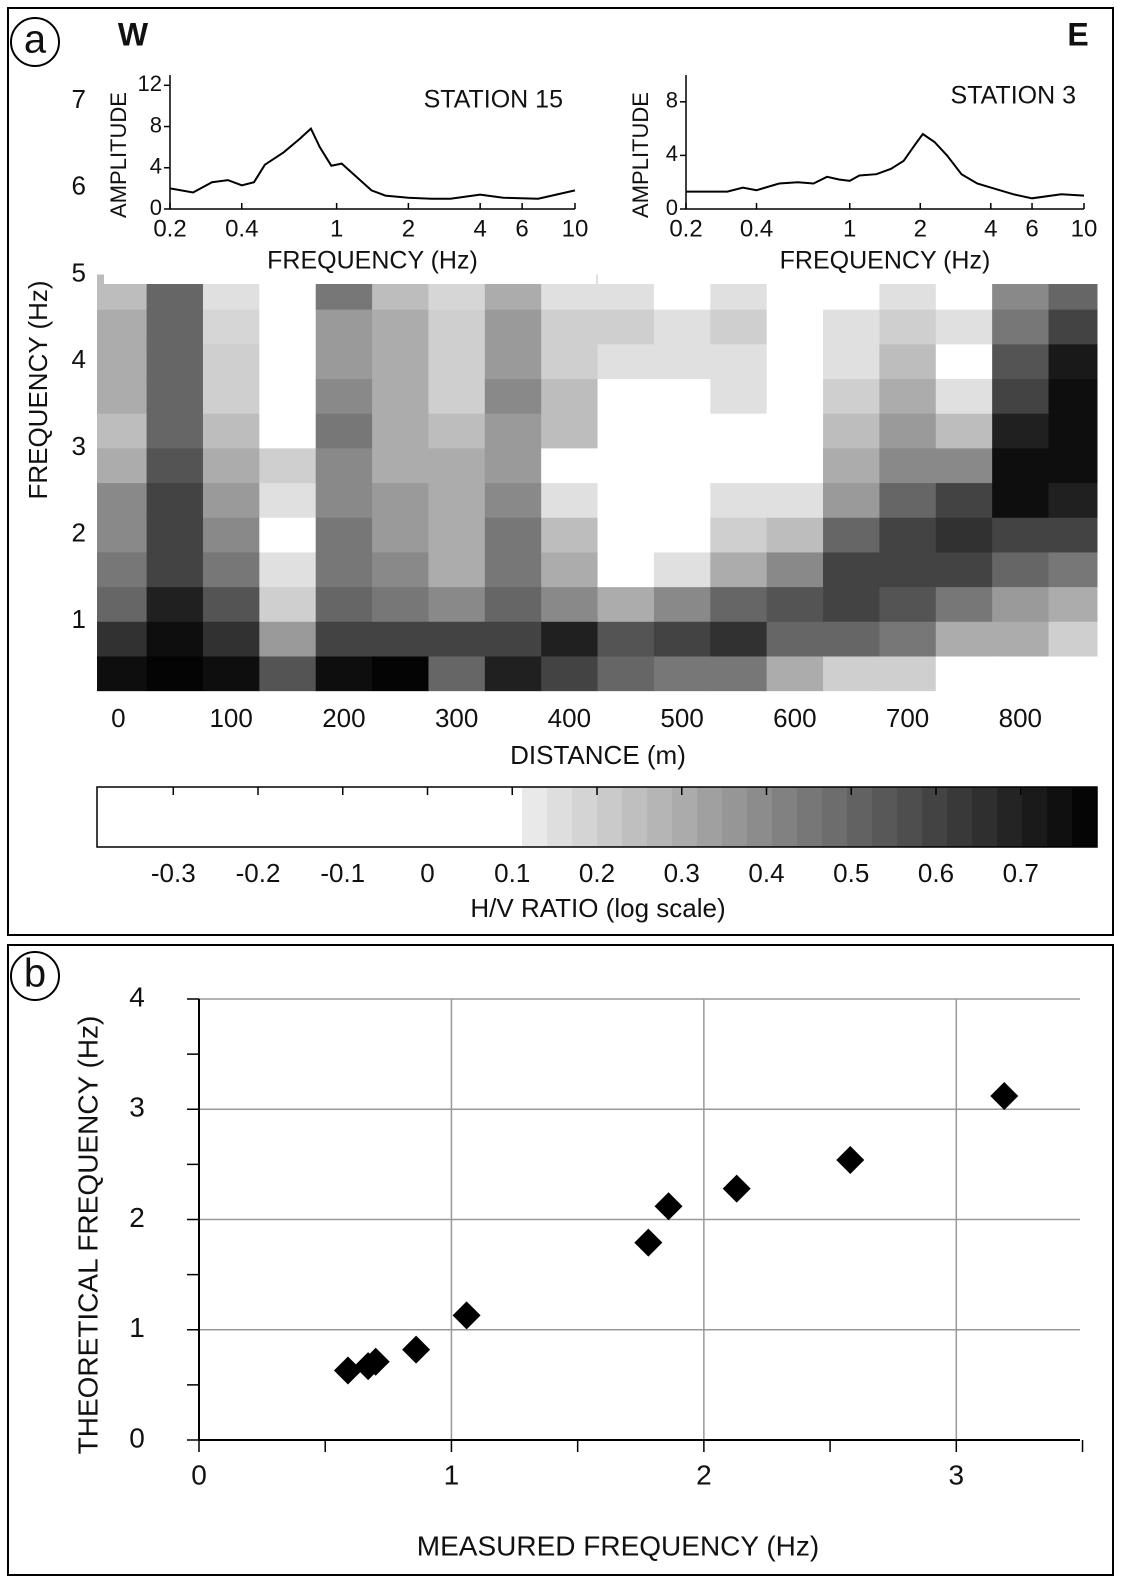 The height and width of the screenshot is (1578, 1121). I want to click on colorbar-tick-label: 0.4, so click(766, 873).